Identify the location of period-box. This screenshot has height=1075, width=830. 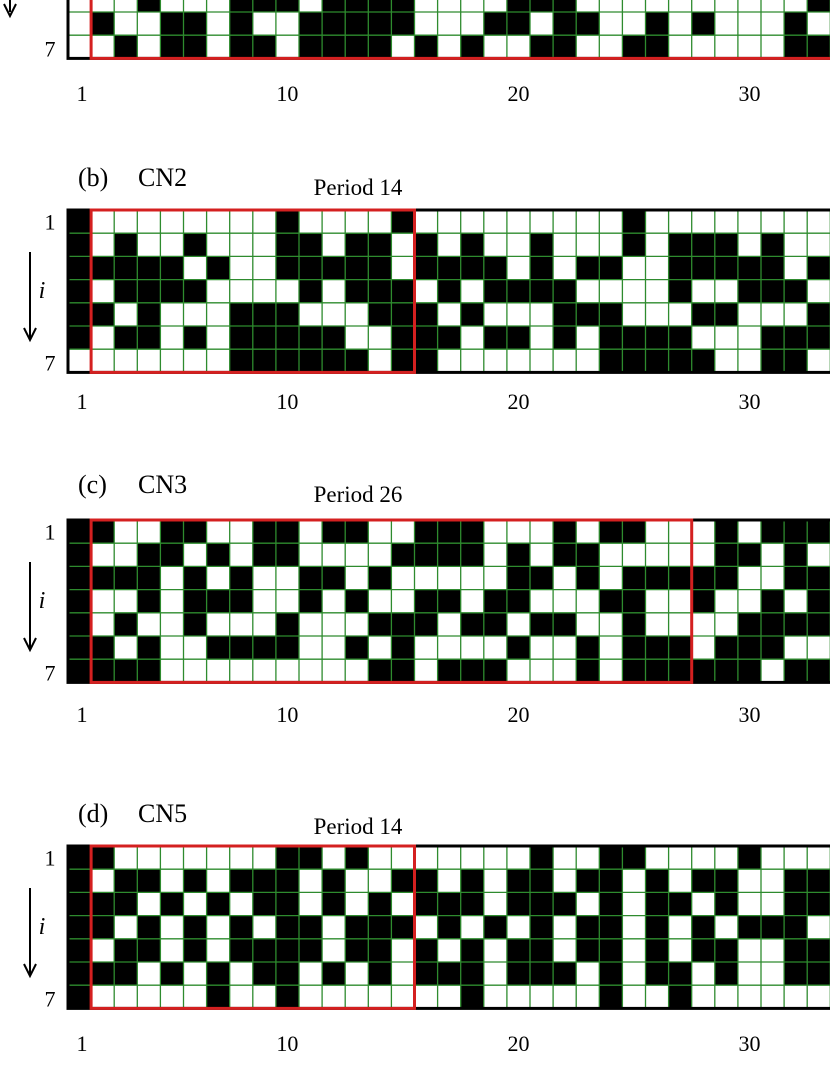
(252, 291).